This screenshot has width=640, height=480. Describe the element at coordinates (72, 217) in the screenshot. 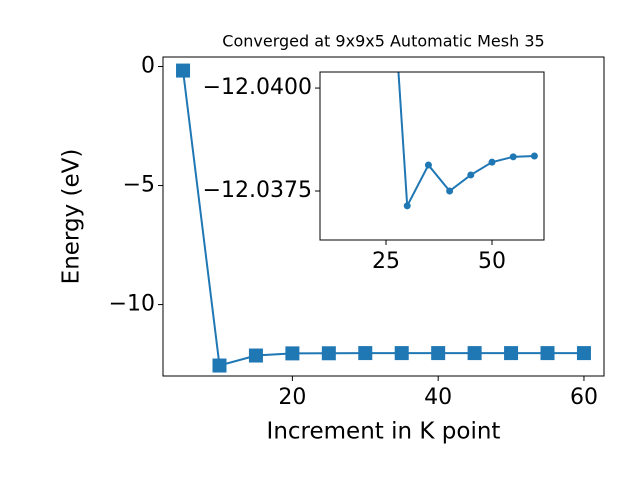

I see `y-axis-label: Energy (eV)` at that location.